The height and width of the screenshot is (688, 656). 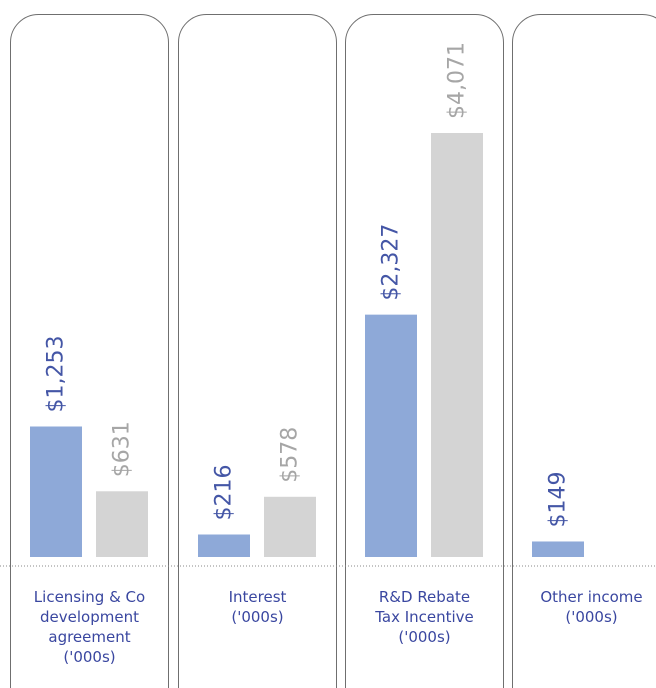 I want to click on bar-value-label: $2,327, so click(x=391, y=262).